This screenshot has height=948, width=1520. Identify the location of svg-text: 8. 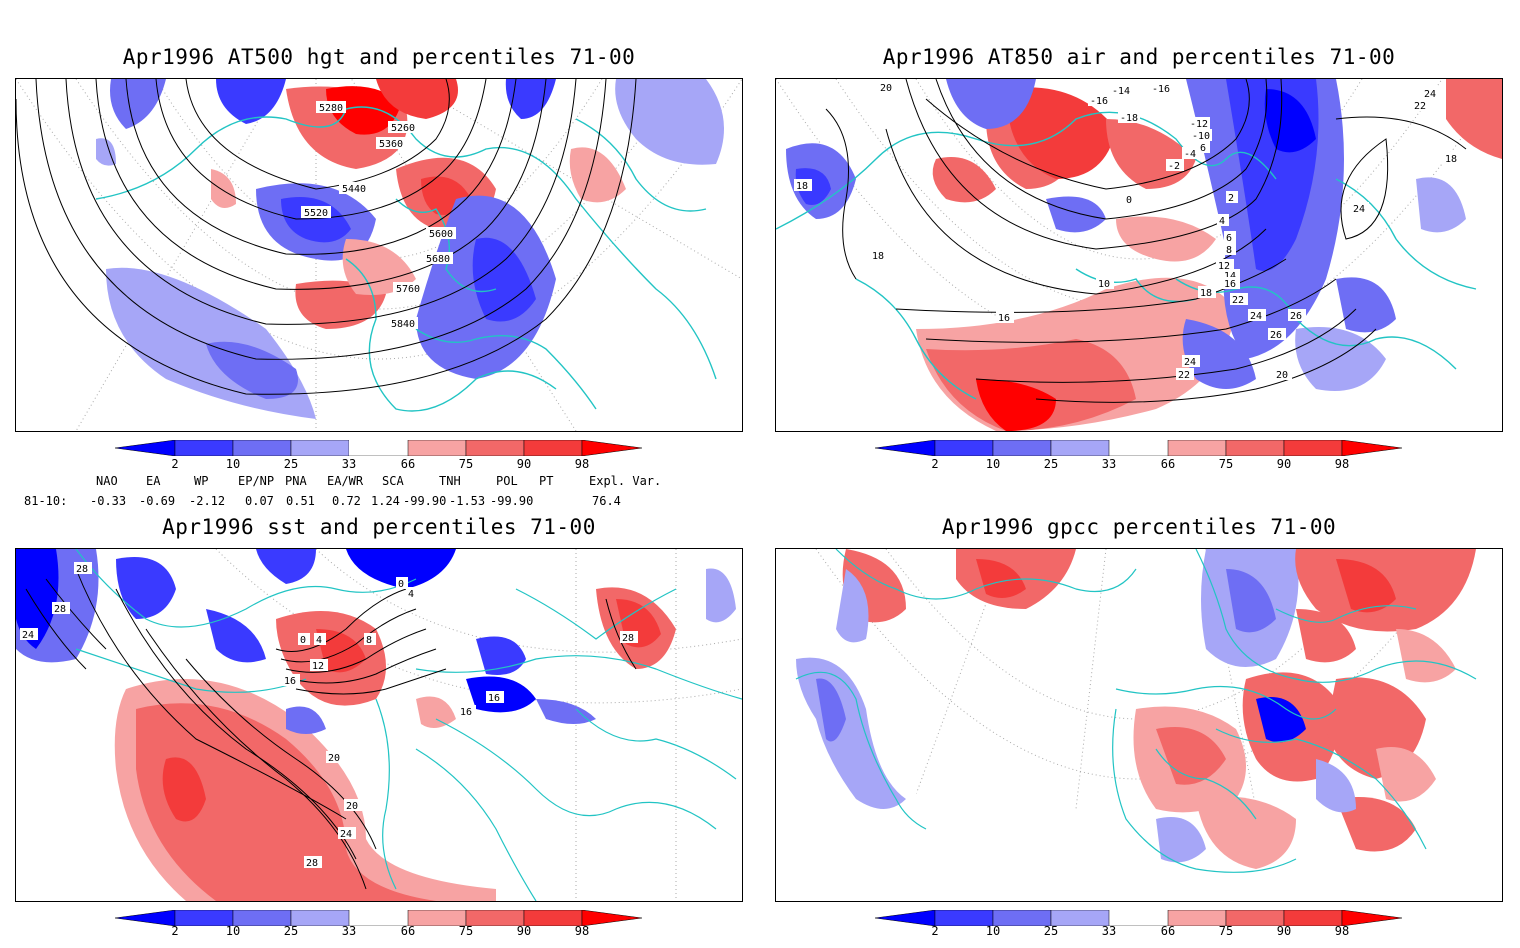
(1229, 250).